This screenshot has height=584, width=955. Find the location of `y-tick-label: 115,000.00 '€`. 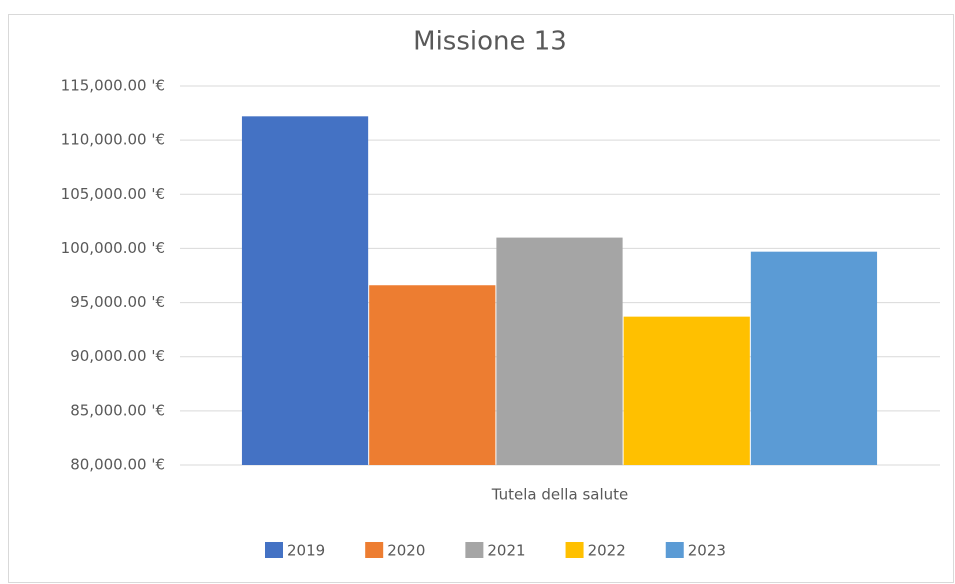

y-tick-label: 115,000.00 '€ is located at coordinates (113, 86).